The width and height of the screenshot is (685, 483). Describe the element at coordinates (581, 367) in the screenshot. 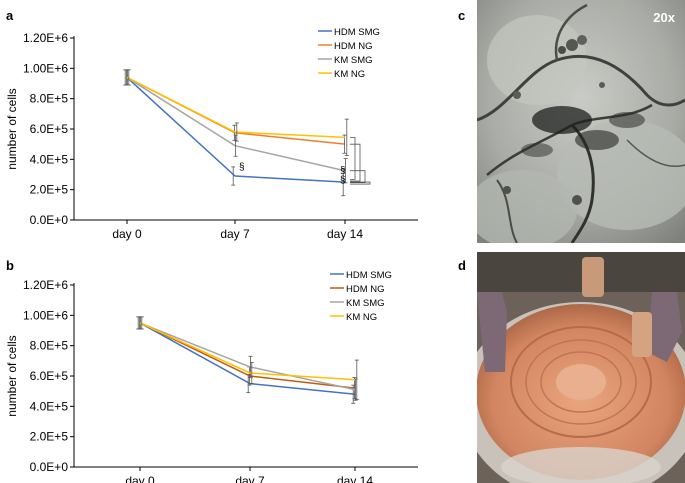

I see `culture-dish-image` at that location.